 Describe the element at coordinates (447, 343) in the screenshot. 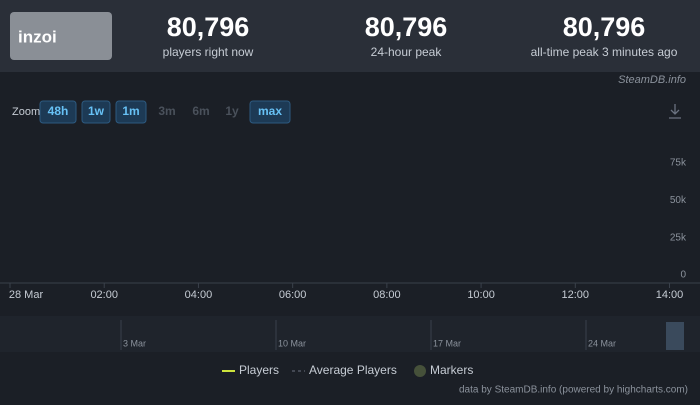

I see `navigator-label: 17 Mar` at that location.